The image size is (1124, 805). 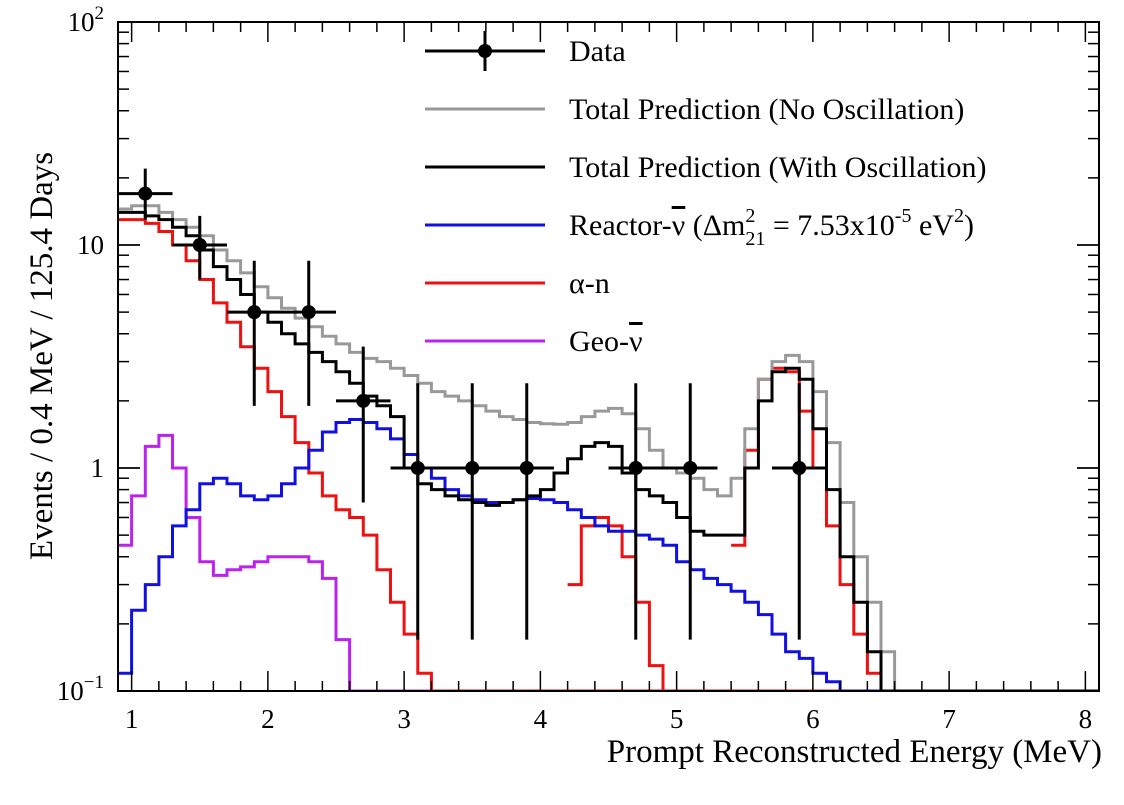 I want to click on x-tick-label: 6, so click(x=813, y=719).